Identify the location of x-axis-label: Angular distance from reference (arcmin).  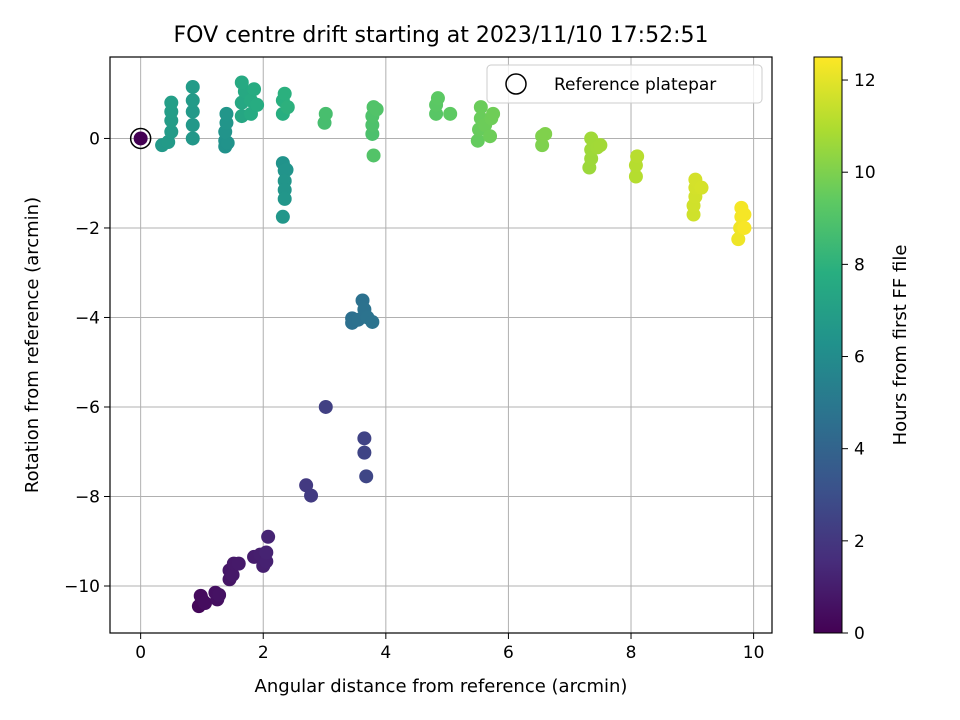
(441, 686).